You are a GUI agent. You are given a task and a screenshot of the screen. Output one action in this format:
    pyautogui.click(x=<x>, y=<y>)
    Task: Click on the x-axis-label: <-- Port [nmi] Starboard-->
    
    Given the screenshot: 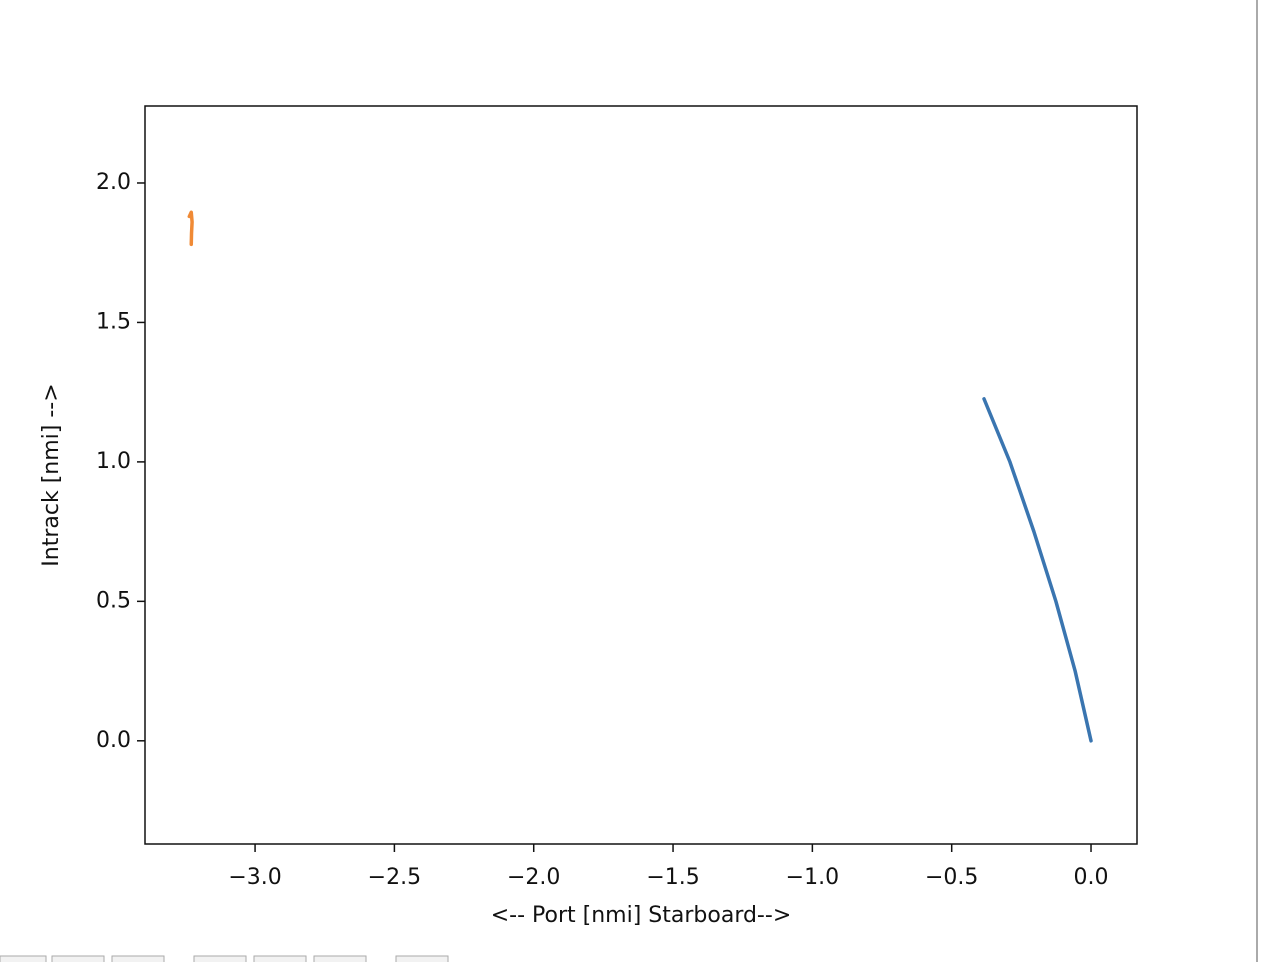 What is the action you would take?
    pyautogui.click(x=641, y=915)
    